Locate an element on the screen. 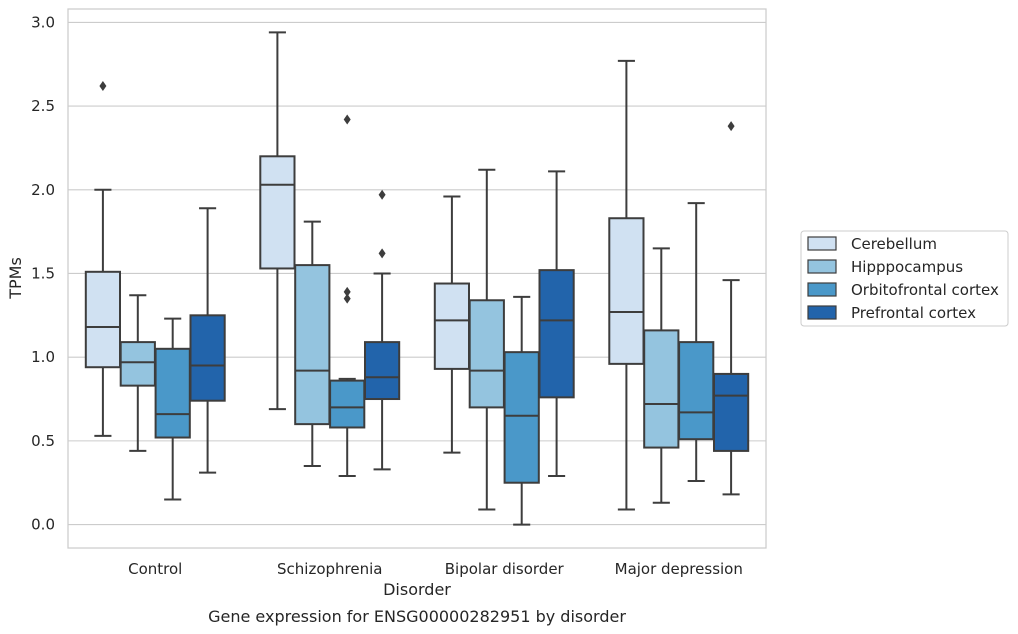  box-hipppocampus-bipolar-disorder is located at coordinates (486, 339).